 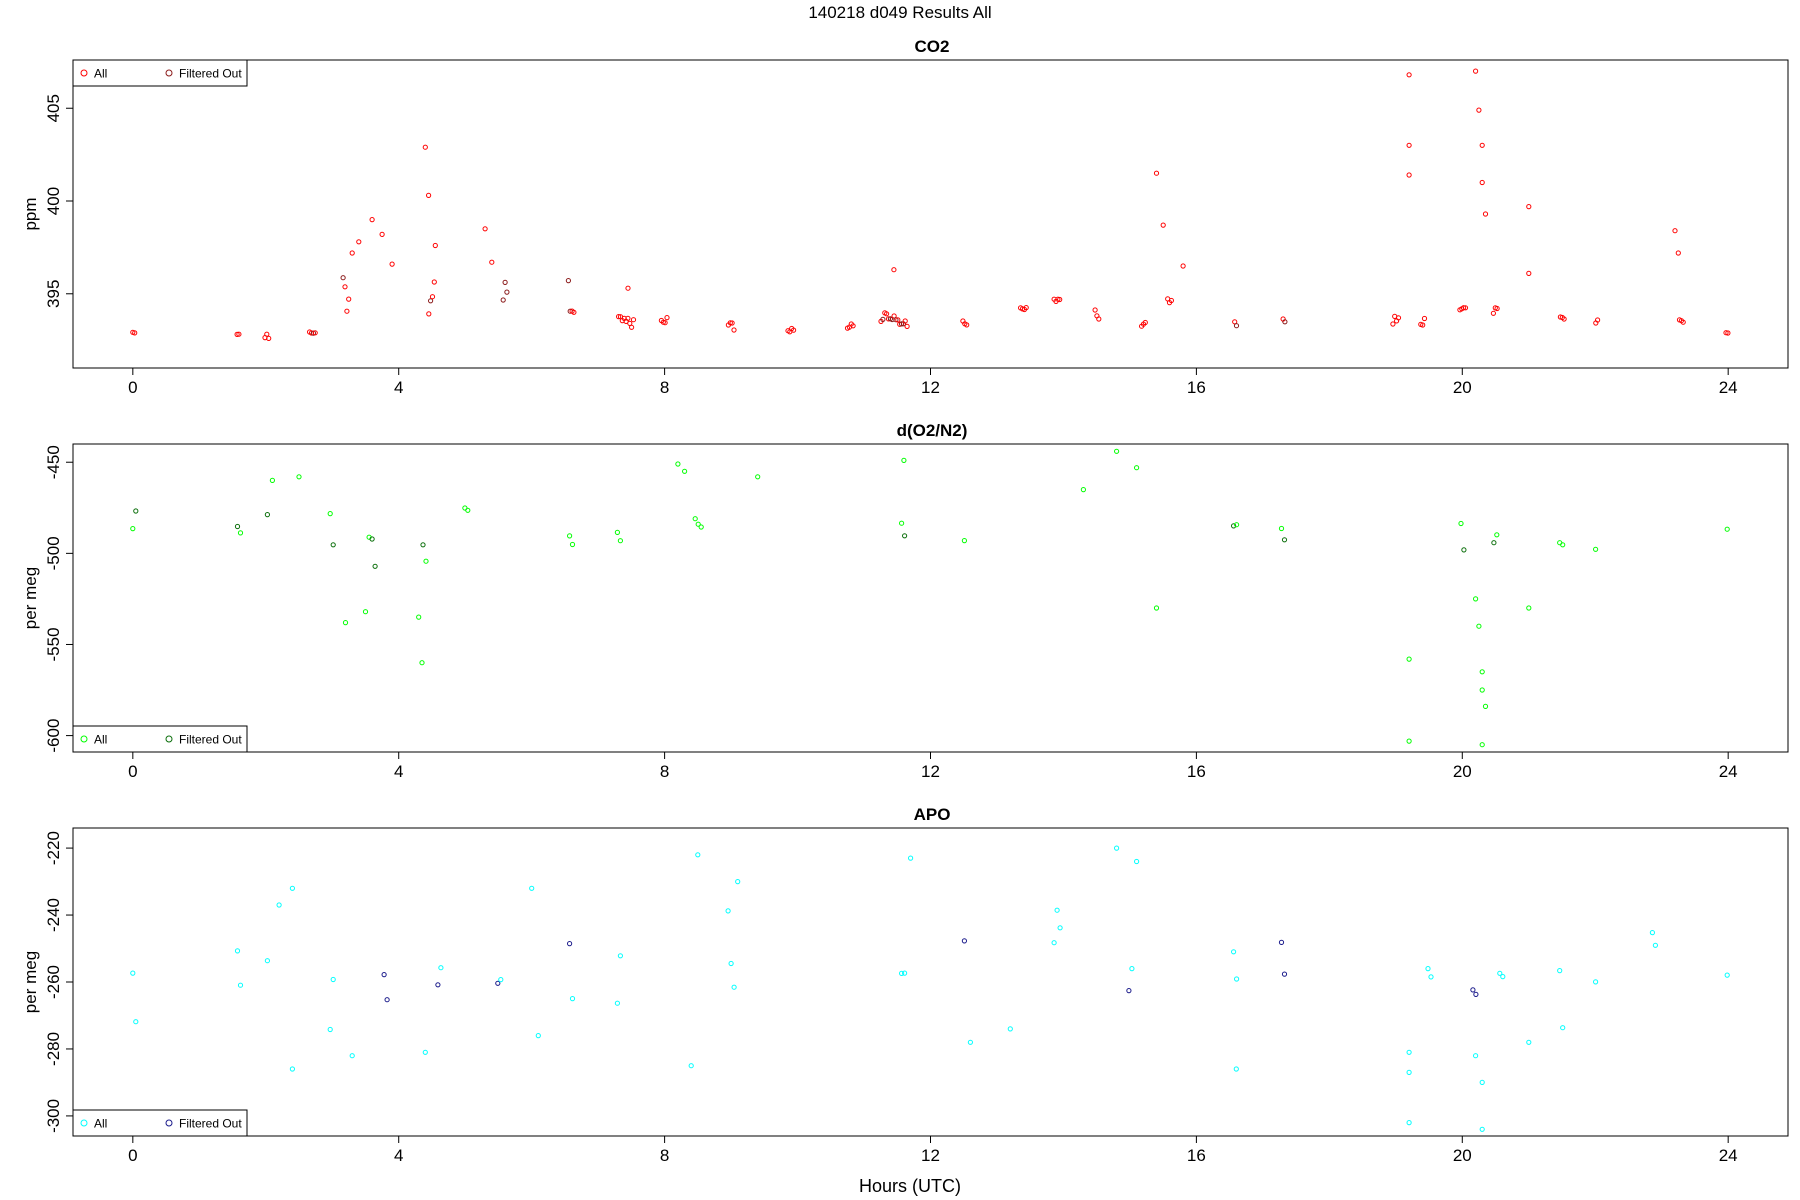 What do you see at coordinates (84, 739) in the screenshot?
I see `legend-marker-all` at bounding box center [84, 739].